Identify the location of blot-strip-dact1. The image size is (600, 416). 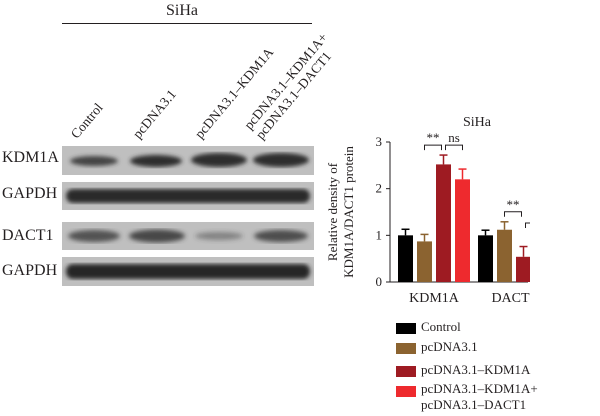
(188, 236).